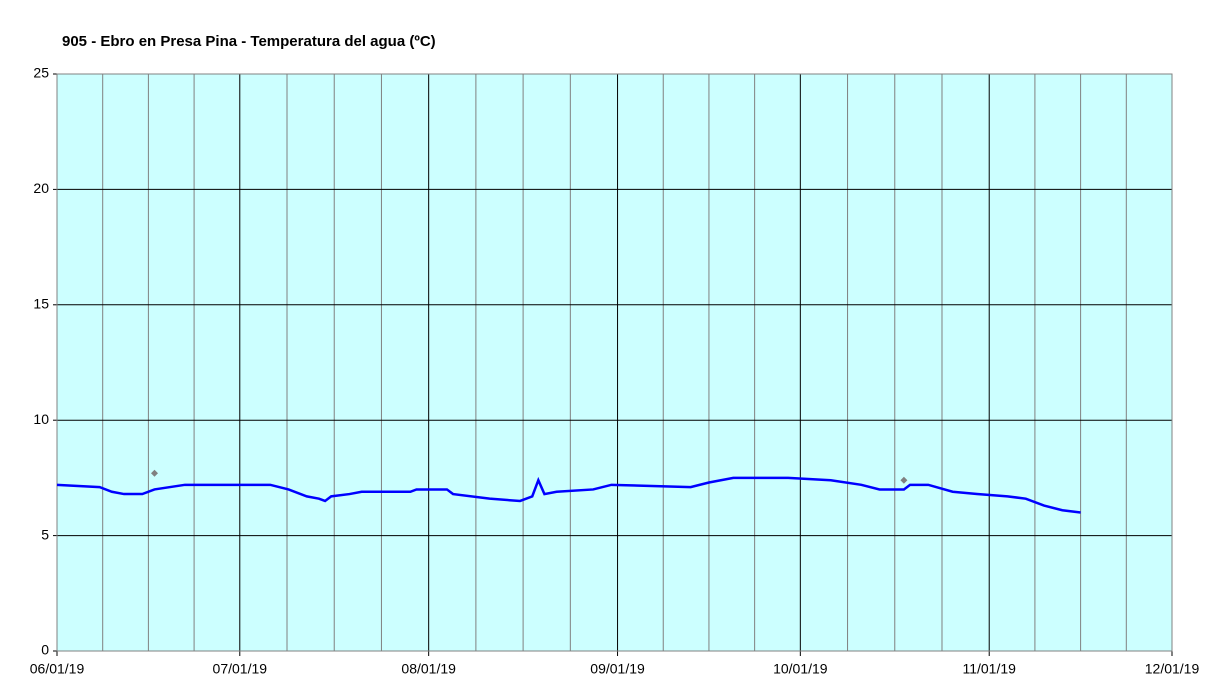 This screenshot has height=689, width=1219. I want to click on y-tick-label: 25, so click(41, 73).